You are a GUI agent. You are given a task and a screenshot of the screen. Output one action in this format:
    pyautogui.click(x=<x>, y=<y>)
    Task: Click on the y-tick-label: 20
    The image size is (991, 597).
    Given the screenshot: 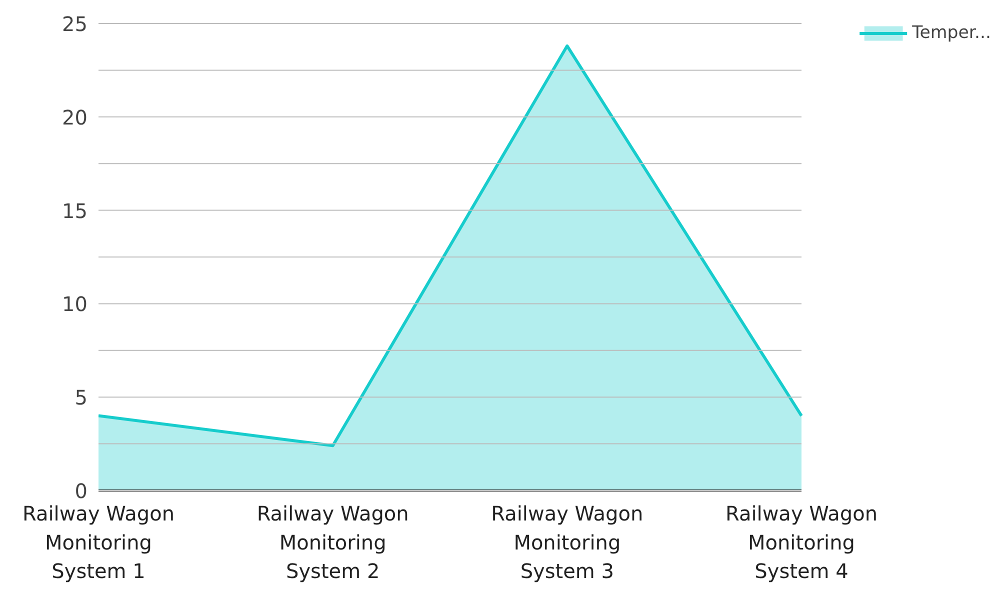 What is the action you would take?
    pyautogui.click(x=75, y=117)
    